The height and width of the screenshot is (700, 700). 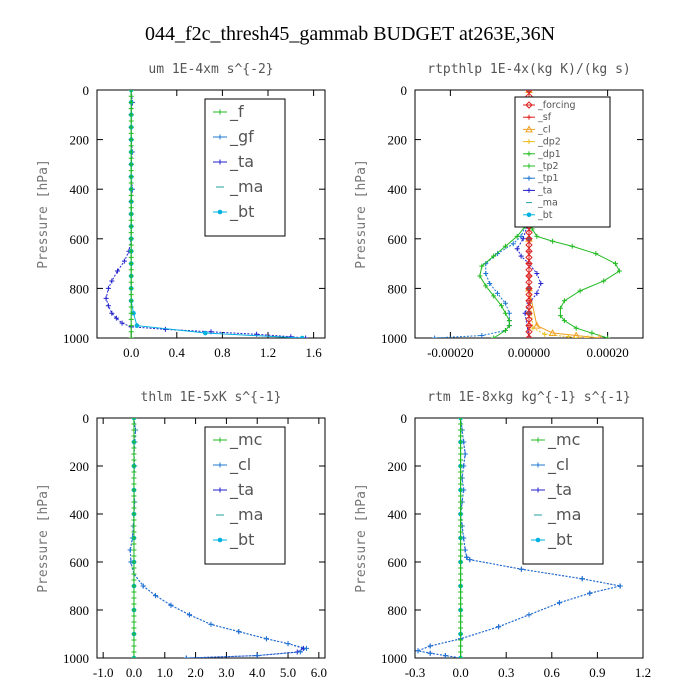 I want to click on panel1-series-group, so click(x=206, y=214).